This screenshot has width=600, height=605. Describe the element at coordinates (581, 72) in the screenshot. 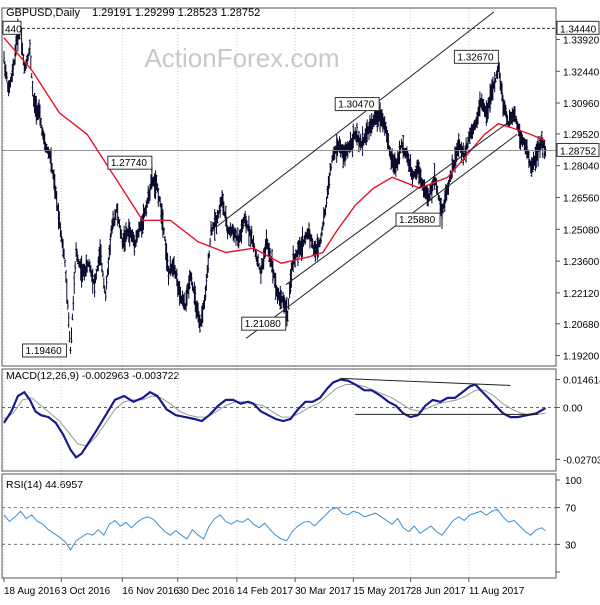

I see `price-tick-label: 1.32440` at that location.